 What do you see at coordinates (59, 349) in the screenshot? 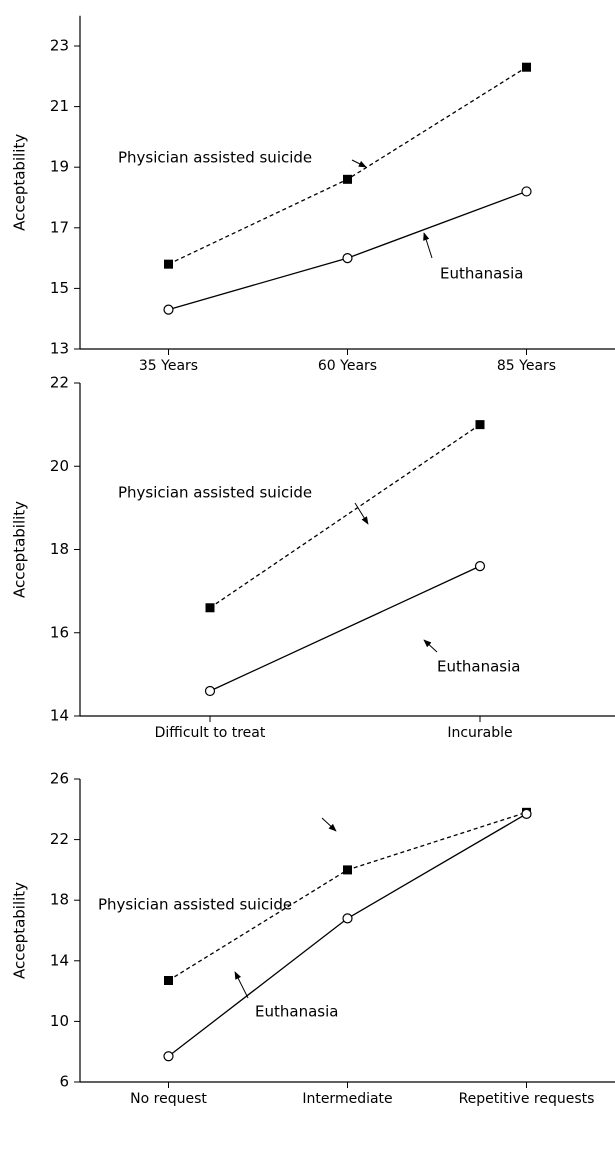
I see `y-tick-label: 13` at bounding box center [59, 349].